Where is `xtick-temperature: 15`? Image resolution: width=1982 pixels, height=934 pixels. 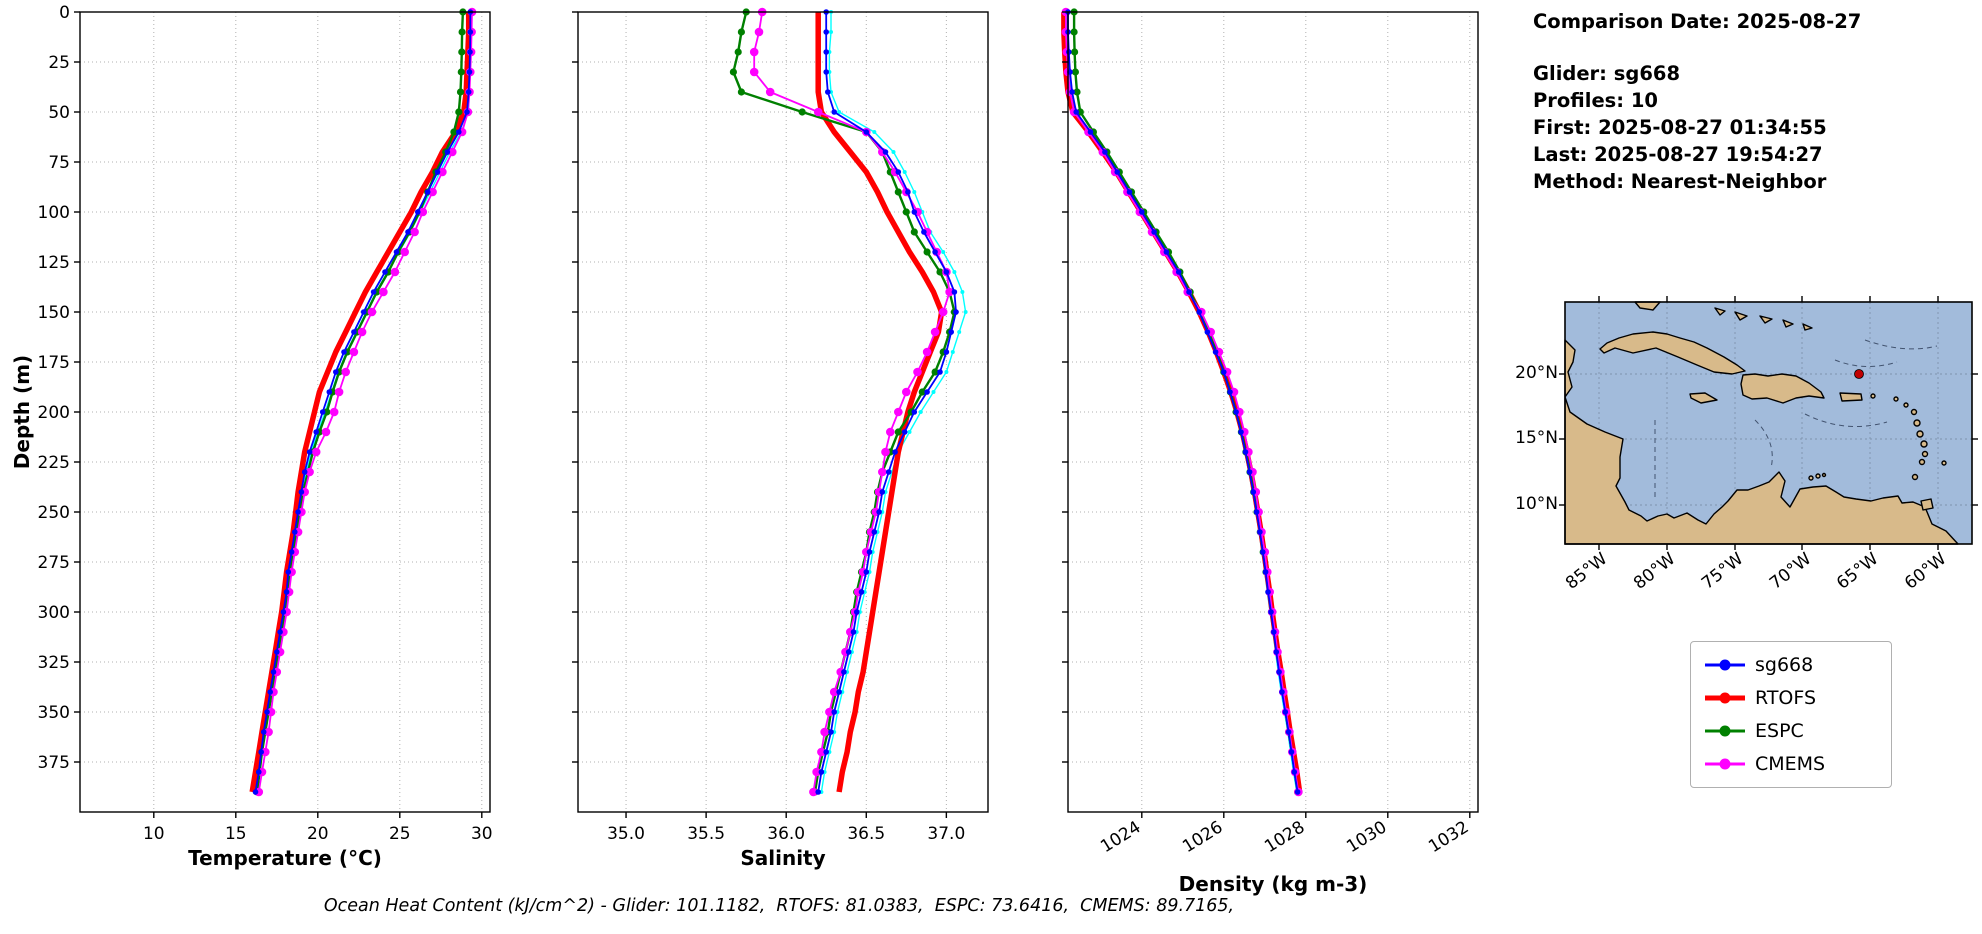 xtick-temperature: 15 is located at coordinates (236, 834).